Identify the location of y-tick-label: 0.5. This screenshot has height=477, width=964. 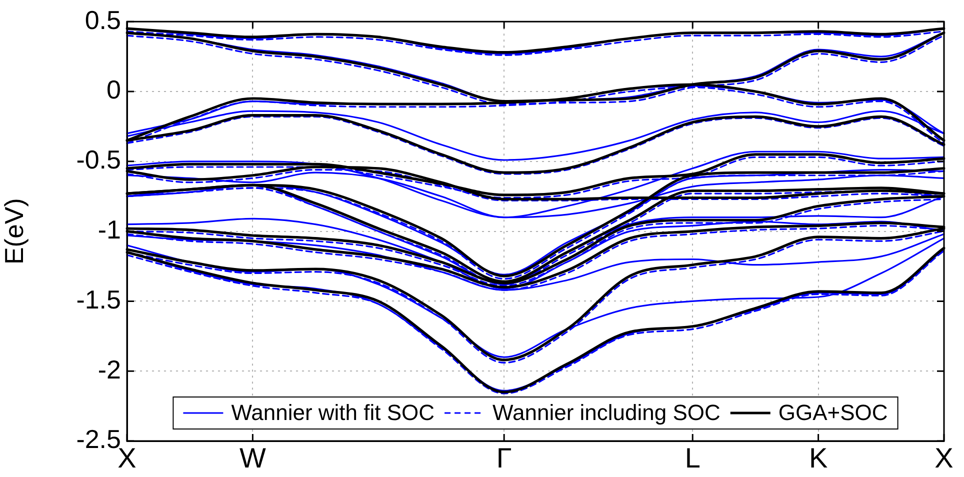
(102, 19).